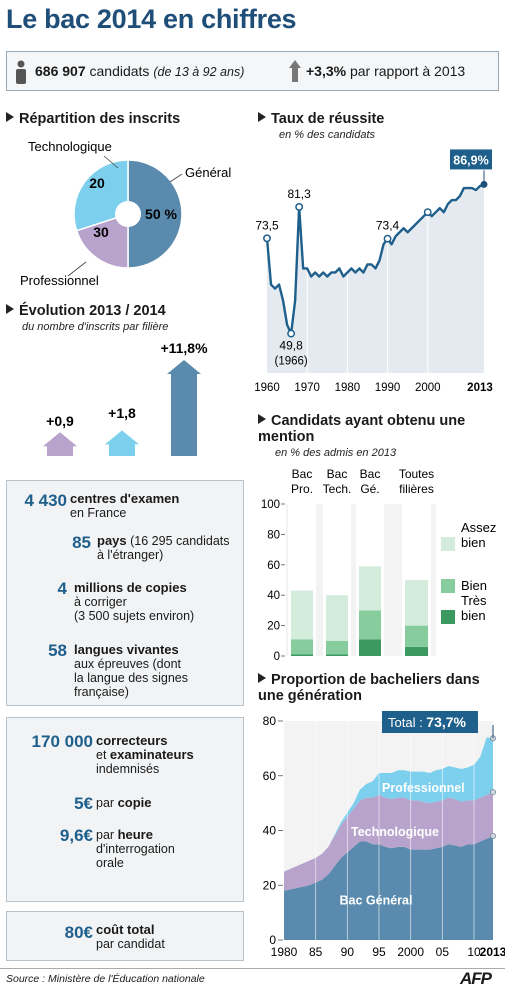 The width and height of the screenshot is (505, 992). I want to click on langues-bold: langues vivantes, so click(126, 649).